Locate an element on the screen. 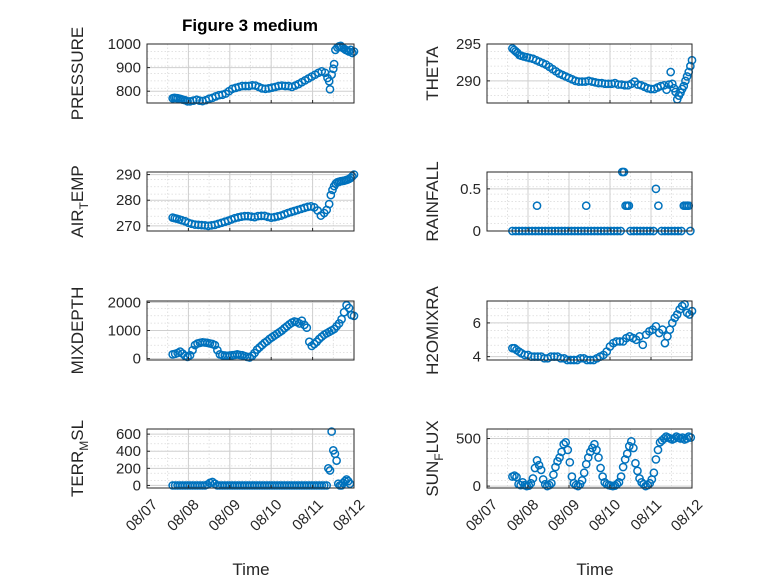 This screenshot has width=778, height=583. y-axis-label-sun-flux: SUNFLUX is located at coordinates (434, 458).